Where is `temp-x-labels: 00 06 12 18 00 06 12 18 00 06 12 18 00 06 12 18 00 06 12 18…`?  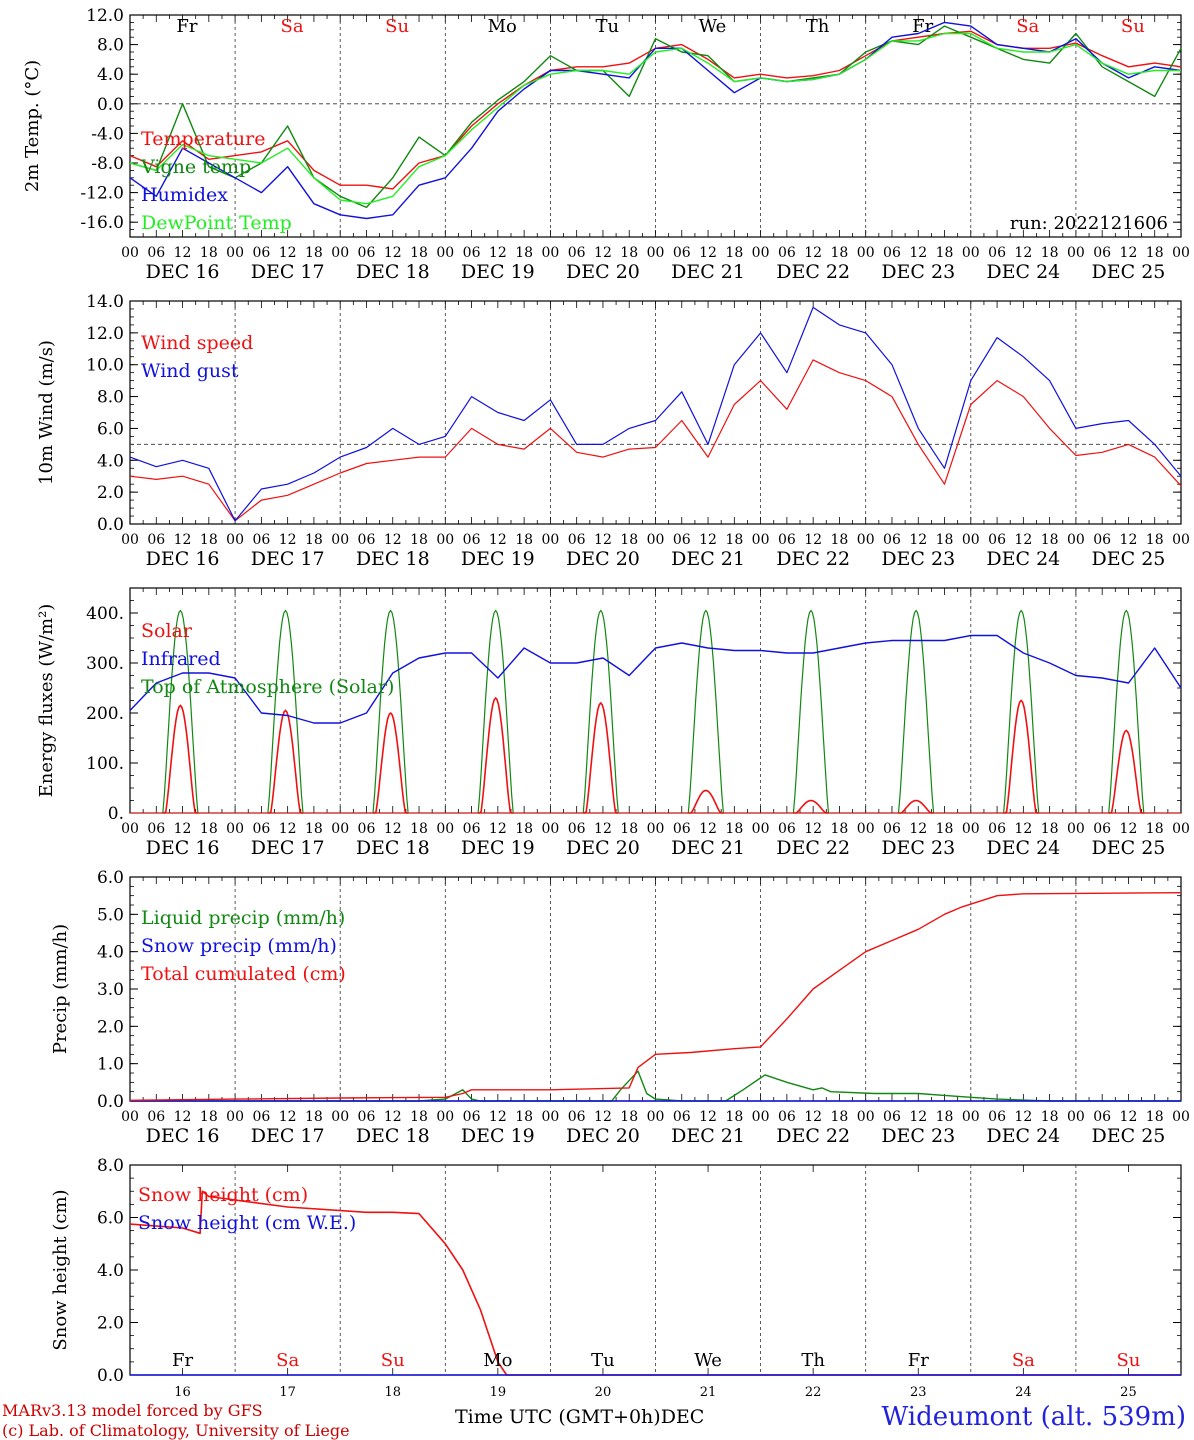 temp-x-labels: 00 06 12 18 00 06 12 18 00 06 12 18 00 06 12 18 00 06 12 18… is located at coordinates (655, 264).